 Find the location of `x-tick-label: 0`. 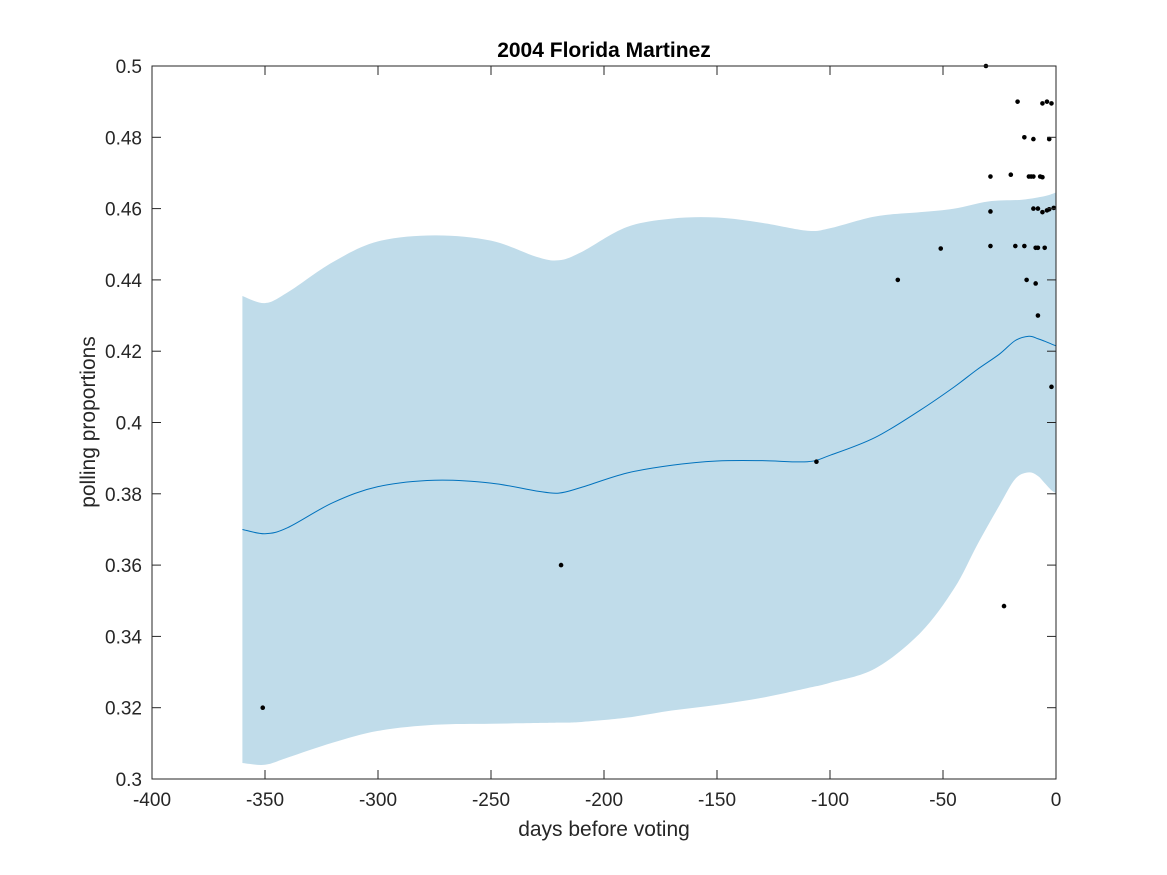

x-tick-label: 0 is located at coordinates (1056, 800).